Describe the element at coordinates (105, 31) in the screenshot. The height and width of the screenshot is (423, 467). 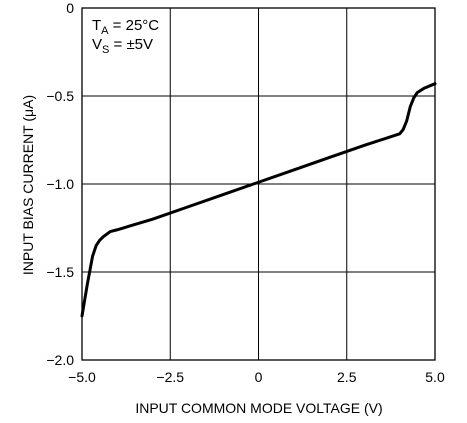
I see `annotation-temperature-sub: A` at that location.